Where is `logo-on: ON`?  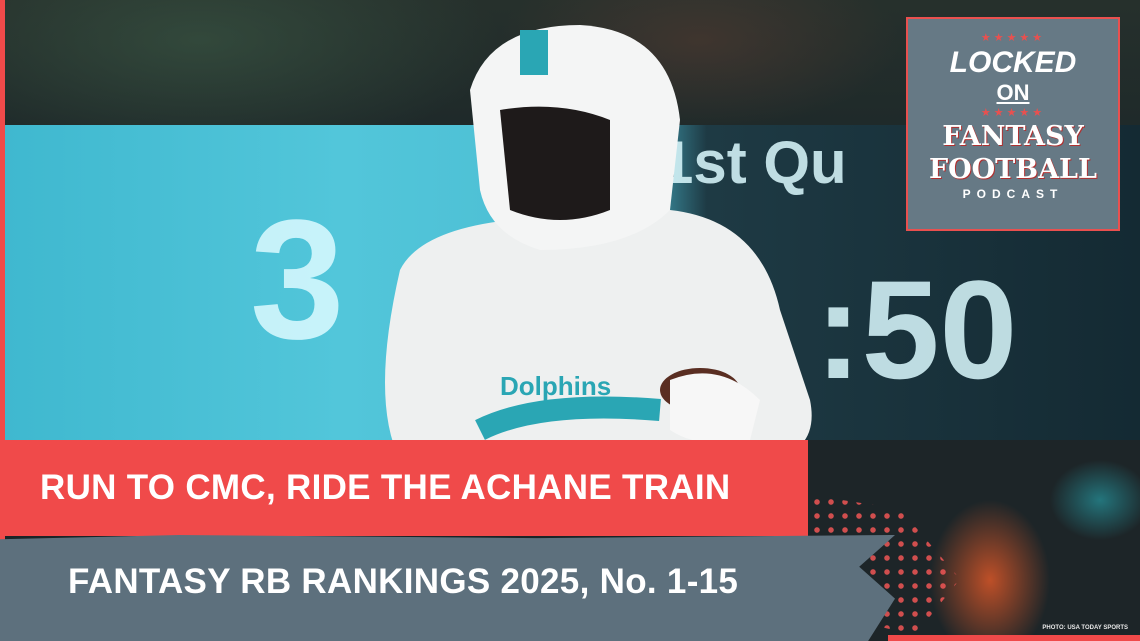 logo-on: ON is located at coordinates (1013, 92).